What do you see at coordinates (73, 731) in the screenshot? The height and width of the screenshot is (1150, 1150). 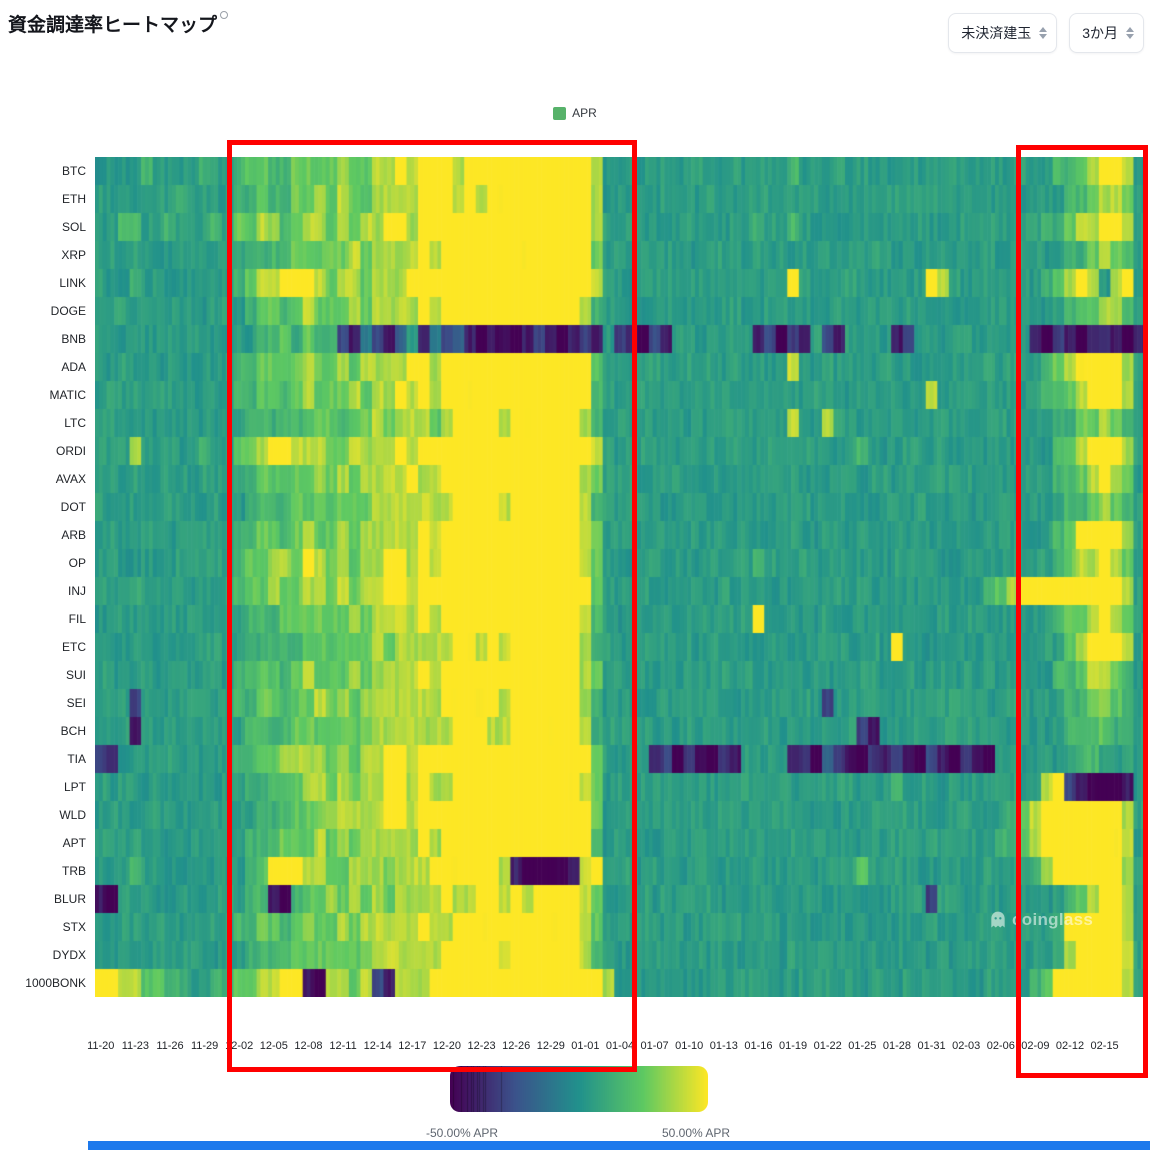 I see `y-axis-label: BCH` at bounding box center [73, 731].